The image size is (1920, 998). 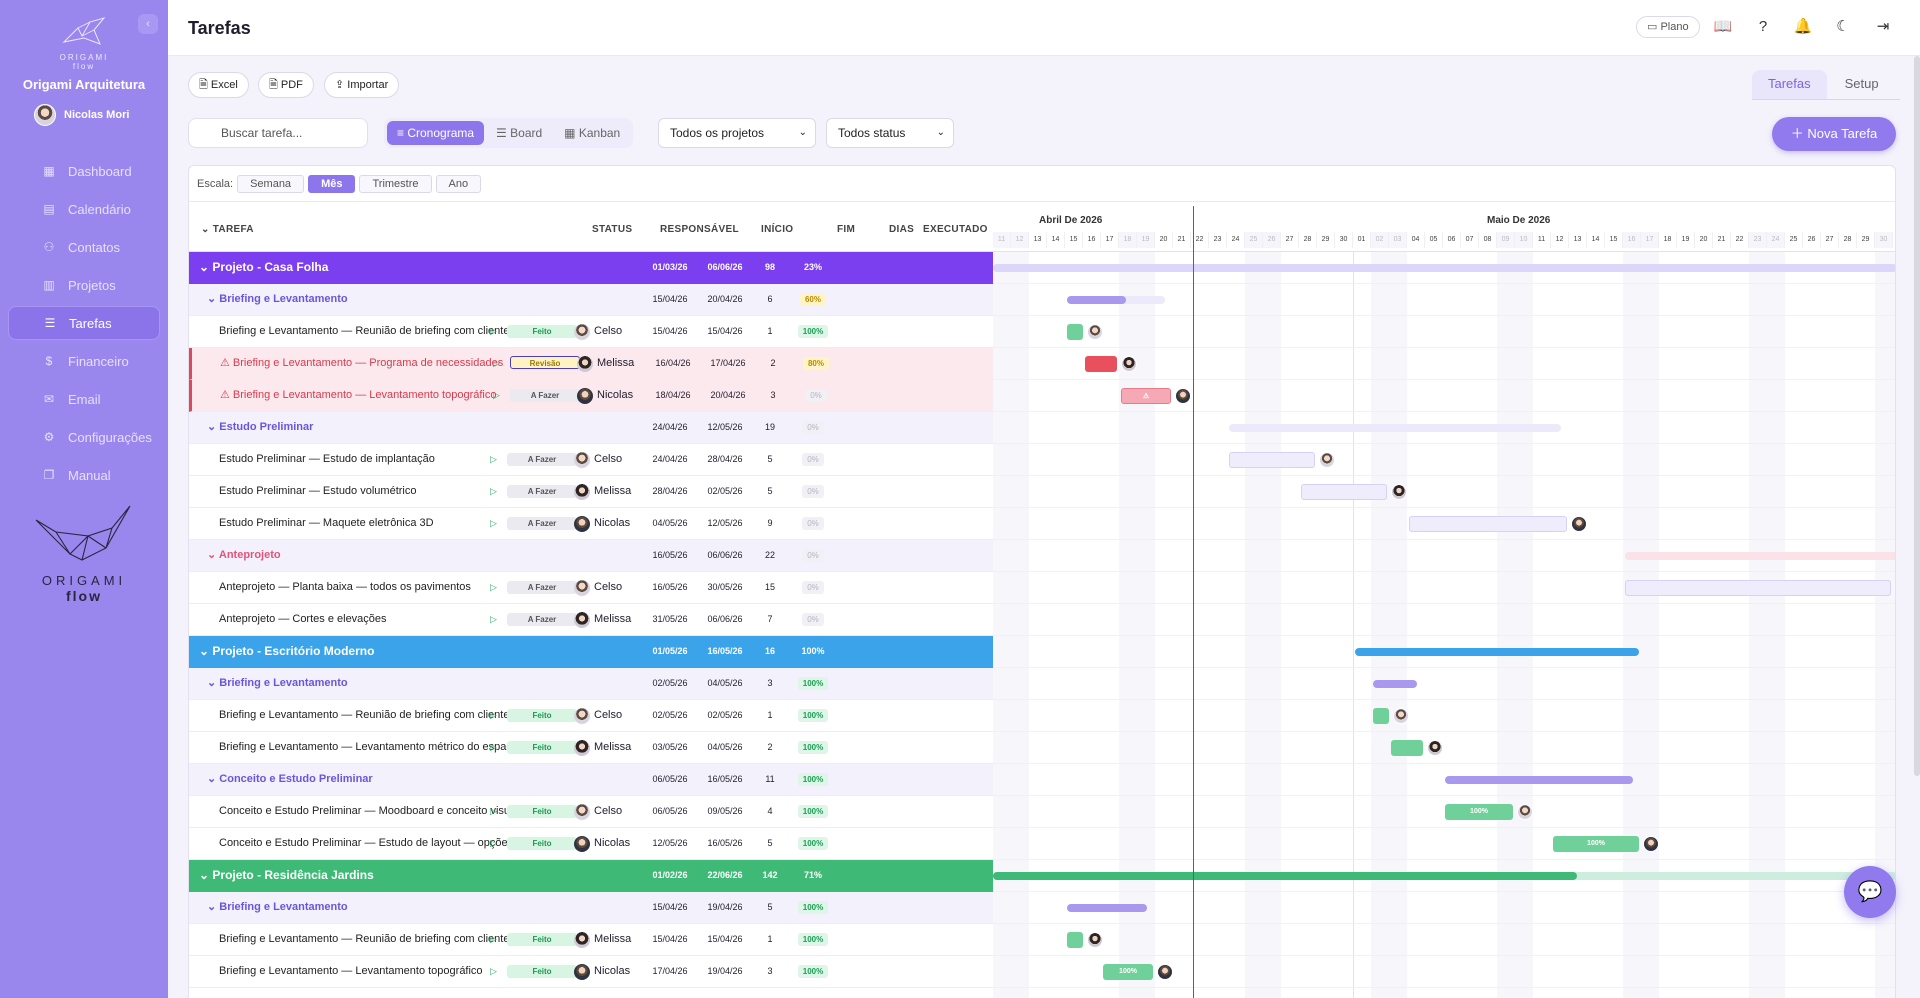 I want to click on plano-button: ▭ Plano, so click(x=1668, y=27).